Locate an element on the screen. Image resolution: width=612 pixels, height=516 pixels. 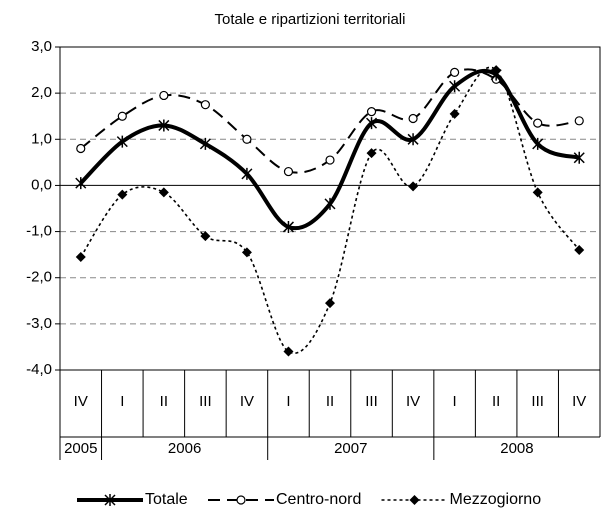
x-group-label: 2007 is located at coordinates (350, 448).